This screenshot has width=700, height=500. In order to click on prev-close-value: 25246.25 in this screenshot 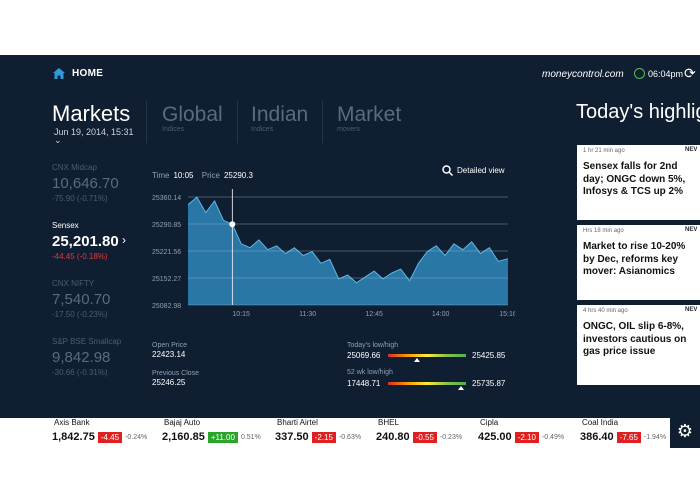, I will do `click(169, 382)`.